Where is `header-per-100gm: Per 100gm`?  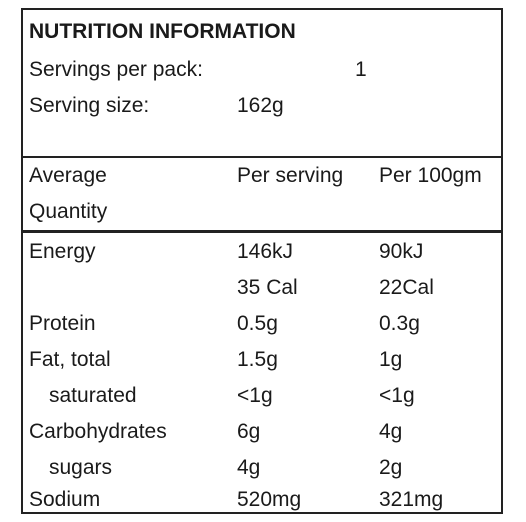
header-per-100gm: Per 100gm is located at coordinates (430, 175).